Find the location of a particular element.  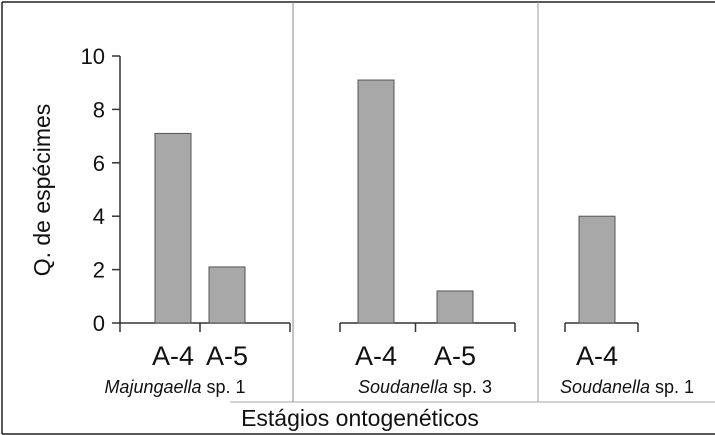

group-label: Soudanella sp. 1 is located at coordinates (627, 387).